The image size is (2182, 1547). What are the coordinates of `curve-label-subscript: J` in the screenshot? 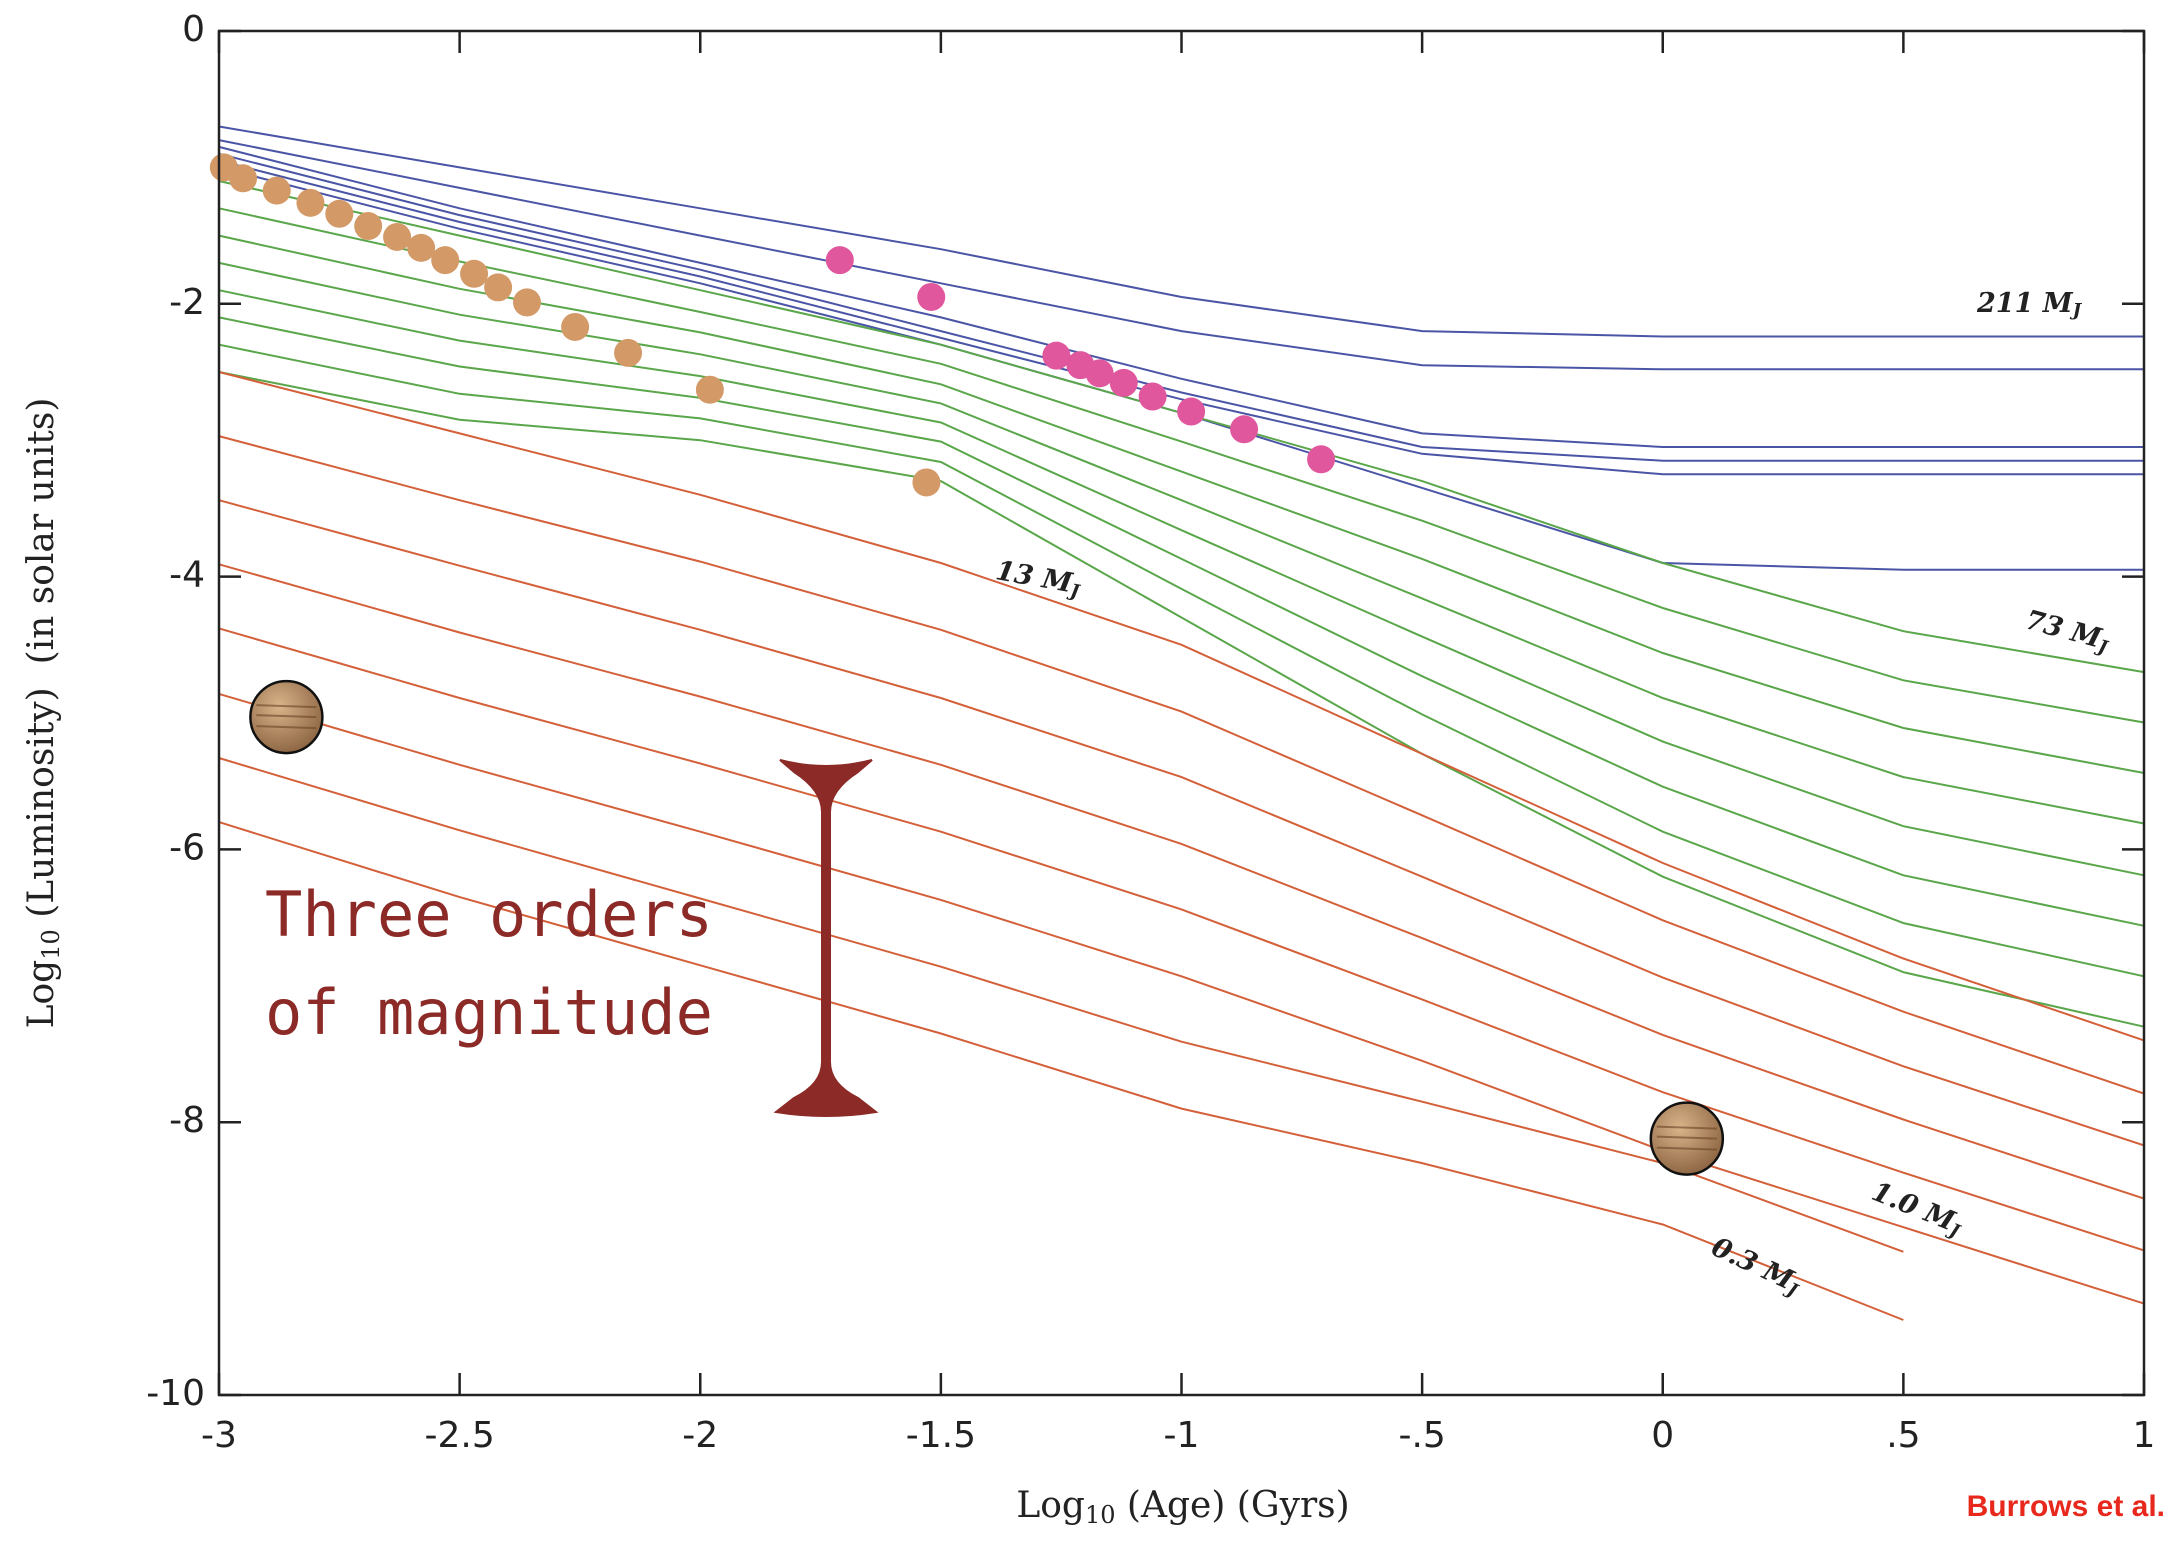 It's located at (2076, 310).